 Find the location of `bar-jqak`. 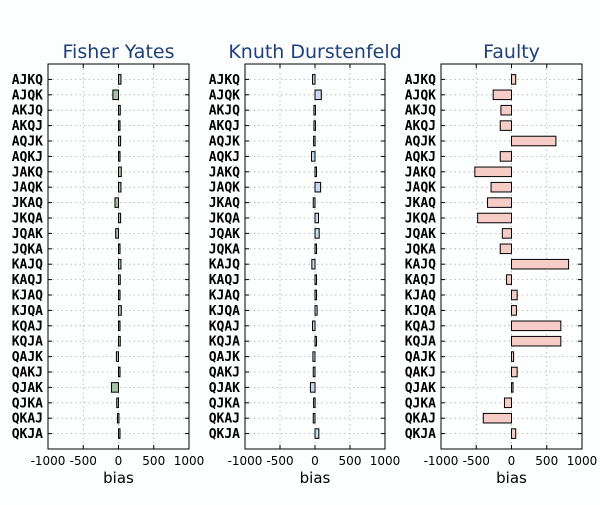

bar-jqak is located at coordinates (317, 233).